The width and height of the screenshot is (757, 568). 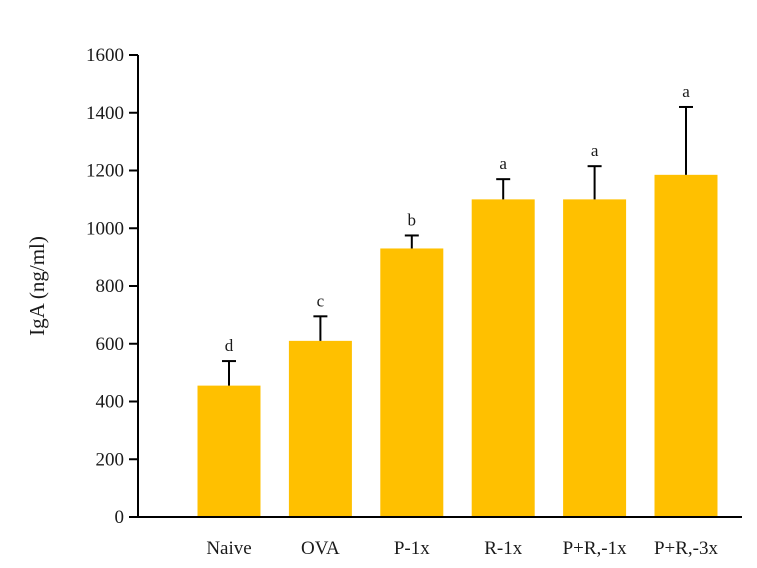 What do you see at coordinates (686, 548) in the screenshot?
I see `x-category-label: P+R,-3x` at bounding box center [686, 548].